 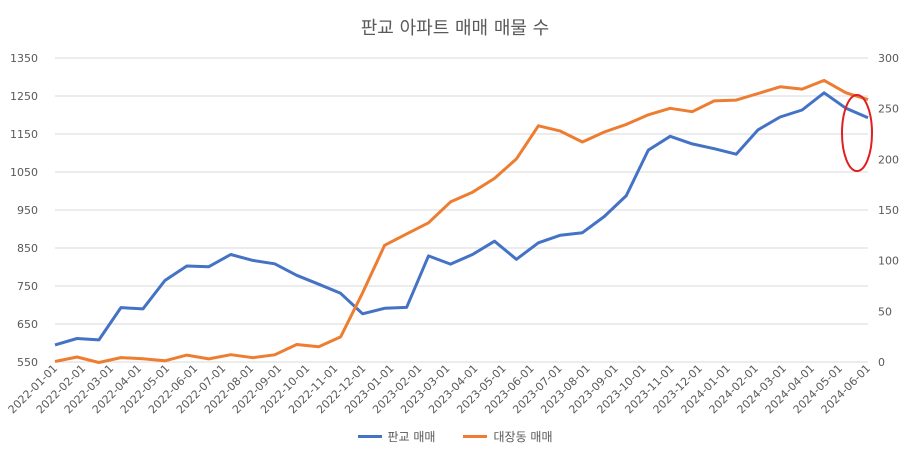 I want to click on legend-item-daejang: 대장동 매매, so click(x=508, y=436).